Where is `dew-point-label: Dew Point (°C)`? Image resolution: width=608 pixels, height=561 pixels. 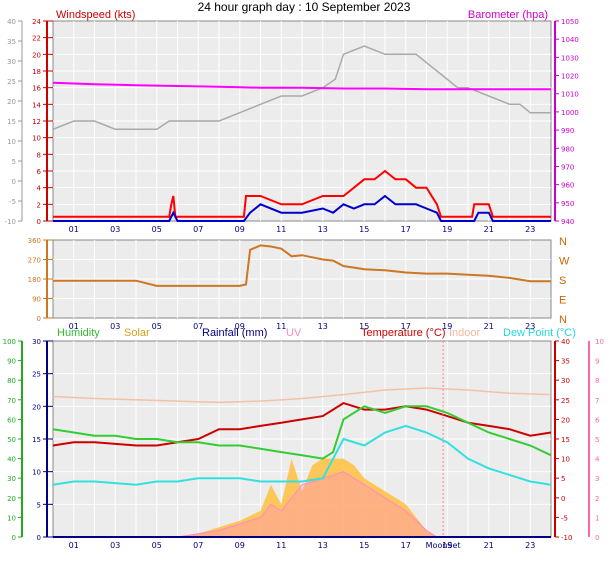
dew-point-label: Dew Point (°C) is located at coordinates (539, 333).